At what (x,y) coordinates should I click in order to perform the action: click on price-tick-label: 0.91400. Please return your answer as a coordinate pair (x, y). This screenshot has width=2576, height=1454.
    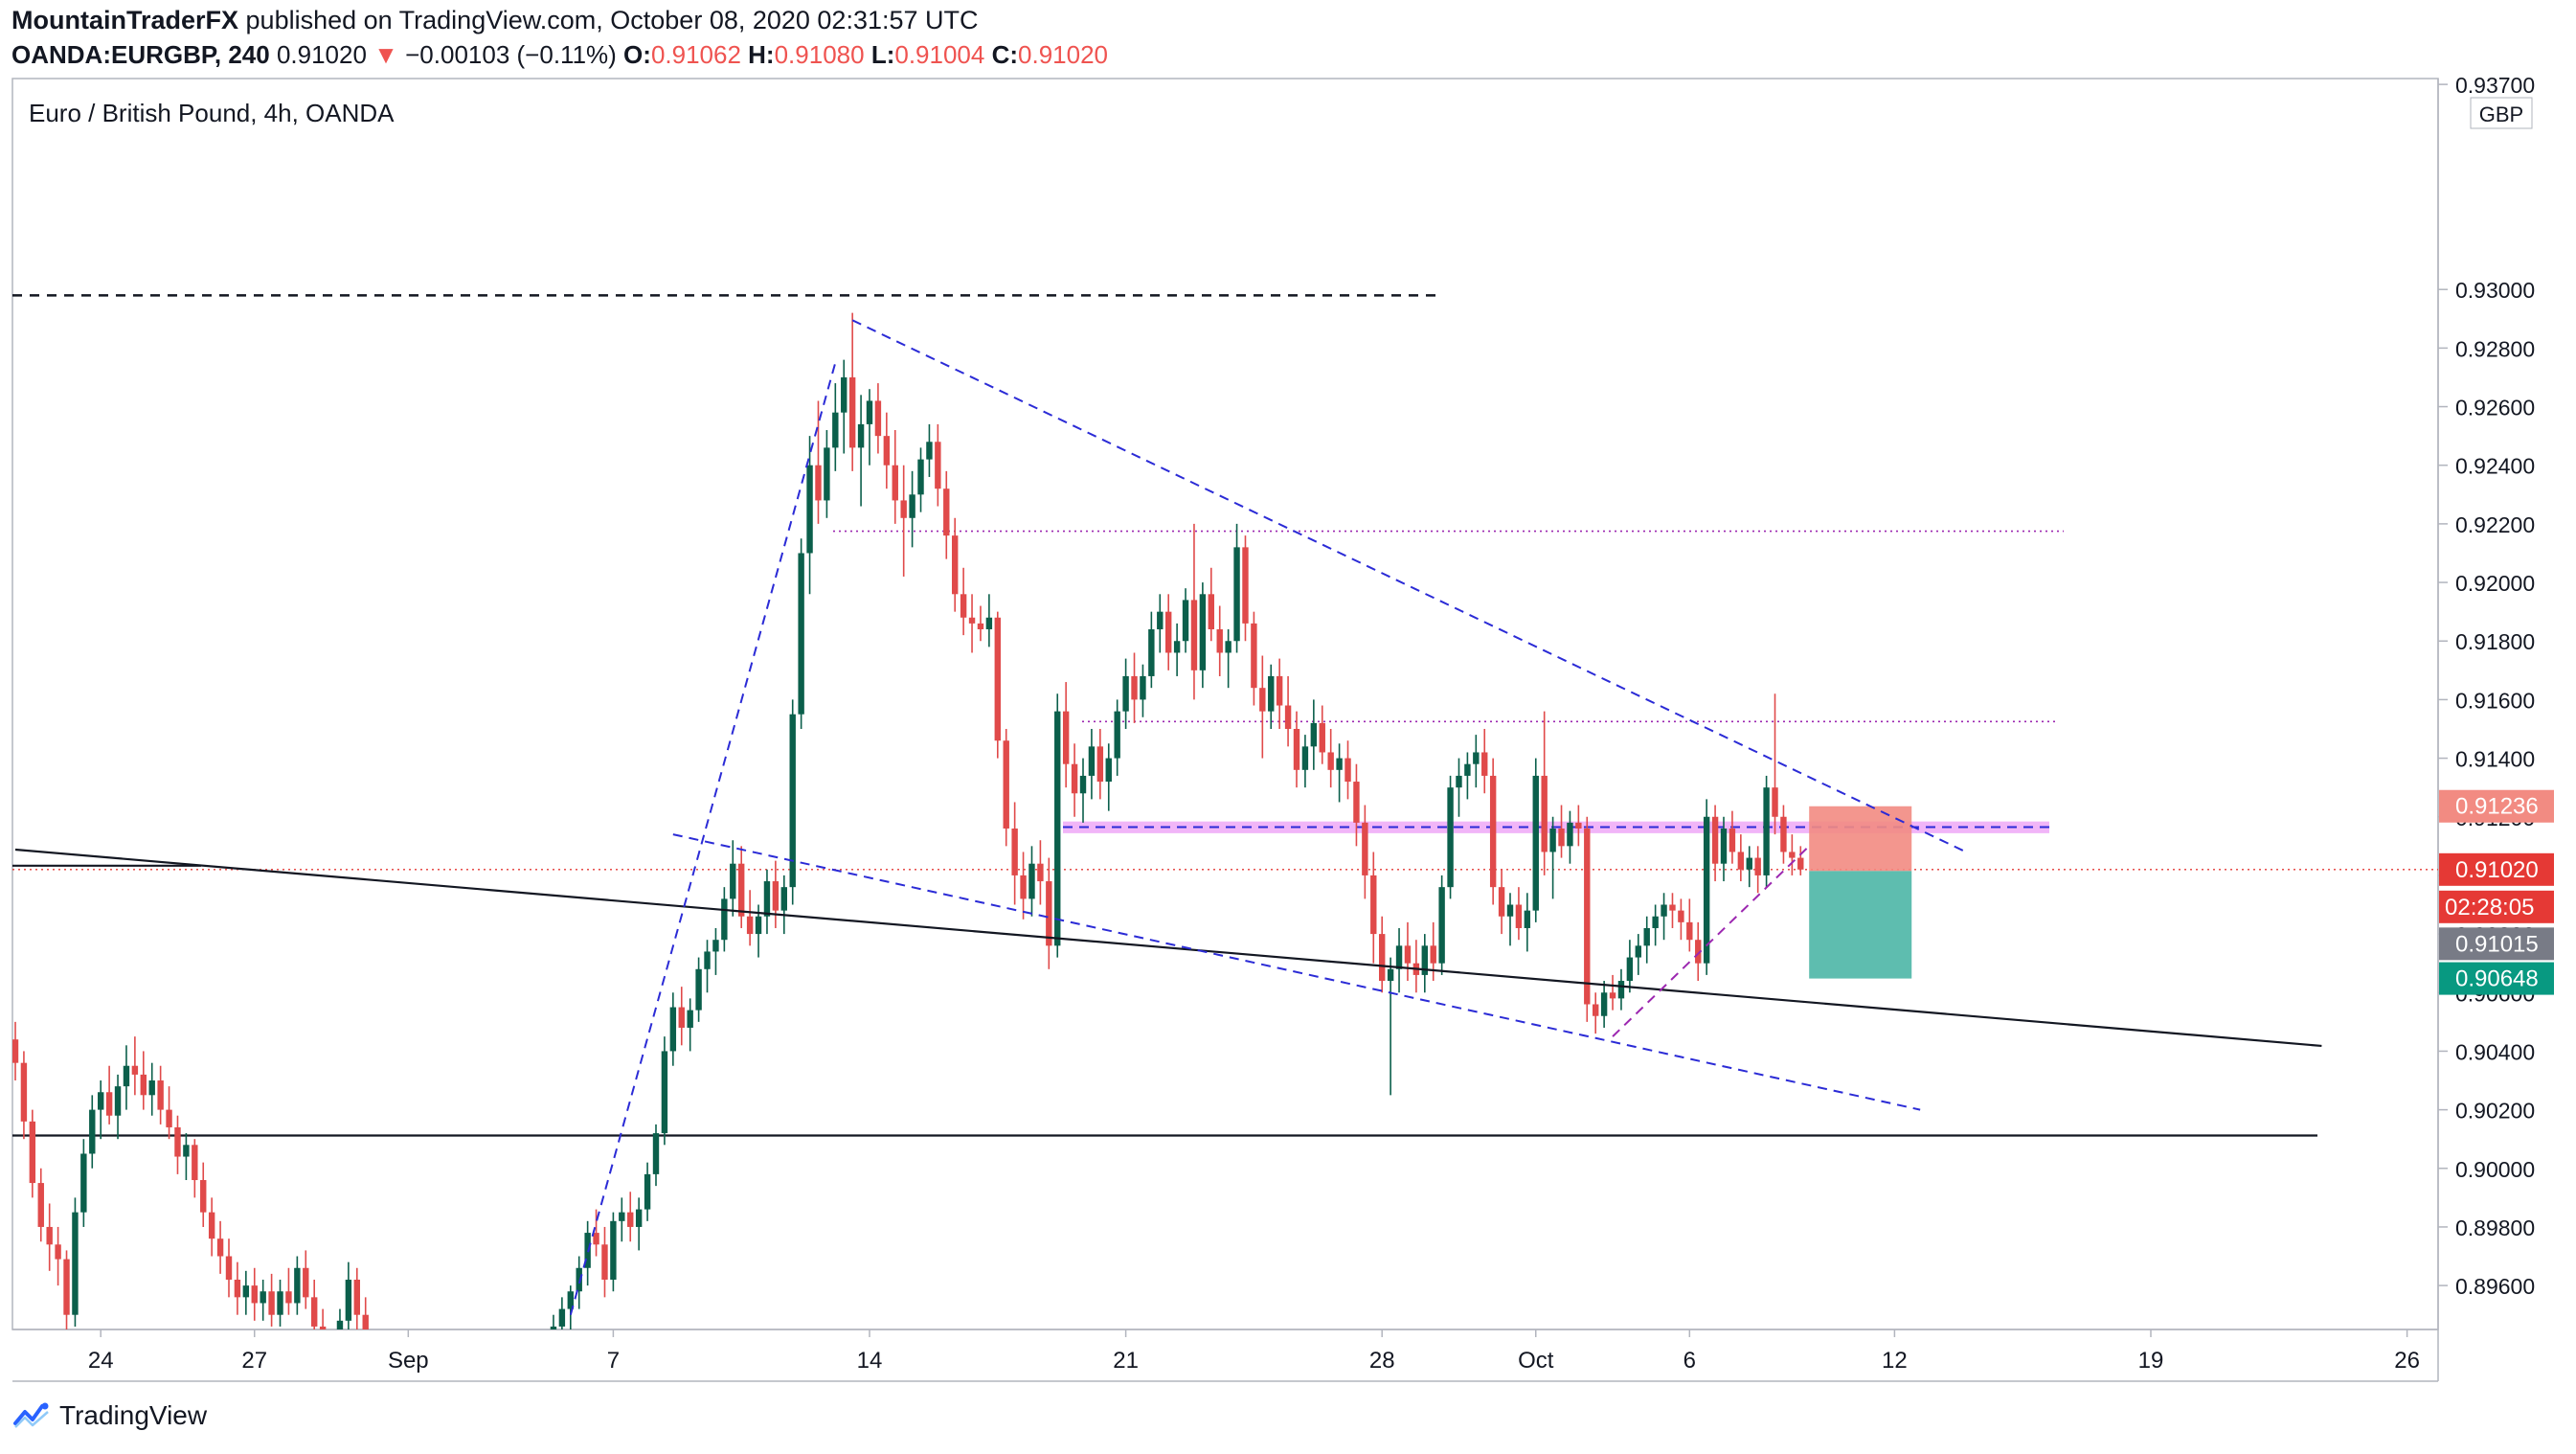
    Looking at the image, I should click on (2495, 759).